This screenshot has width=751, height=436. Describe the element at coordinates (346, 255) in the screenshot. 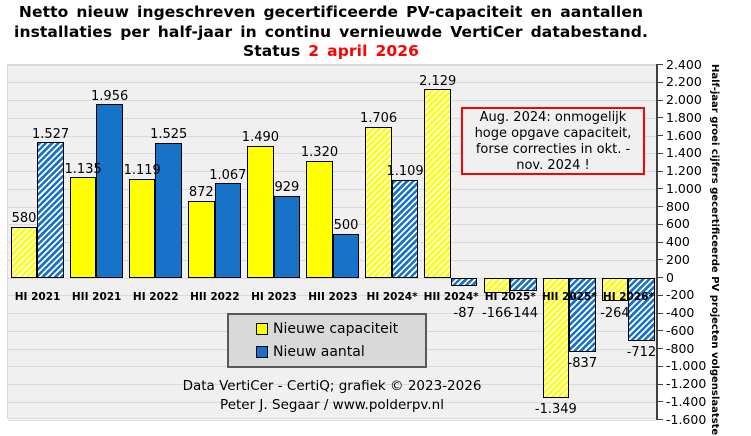

I see `bar-aantal-hii2023` at that location.